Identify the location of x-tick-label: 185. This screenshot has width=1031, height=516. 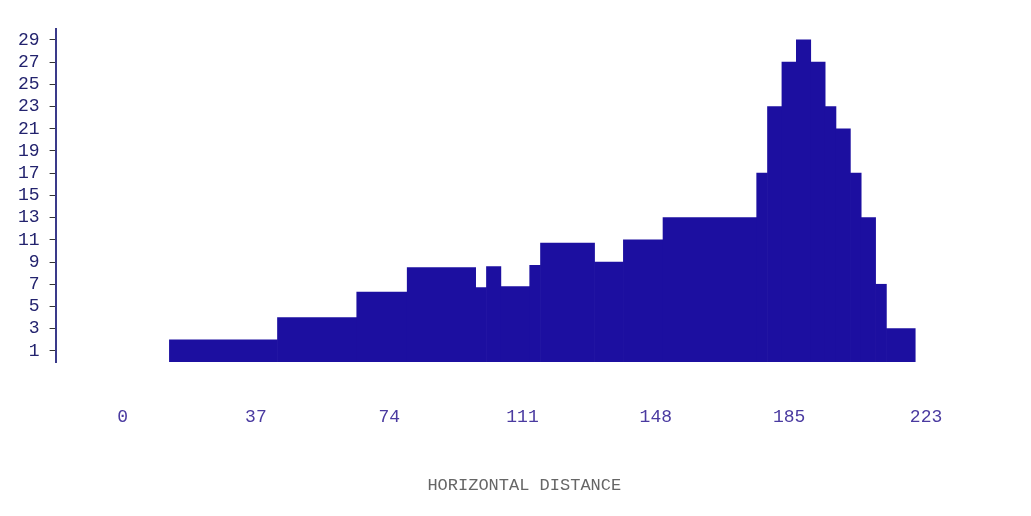
(789, 416).